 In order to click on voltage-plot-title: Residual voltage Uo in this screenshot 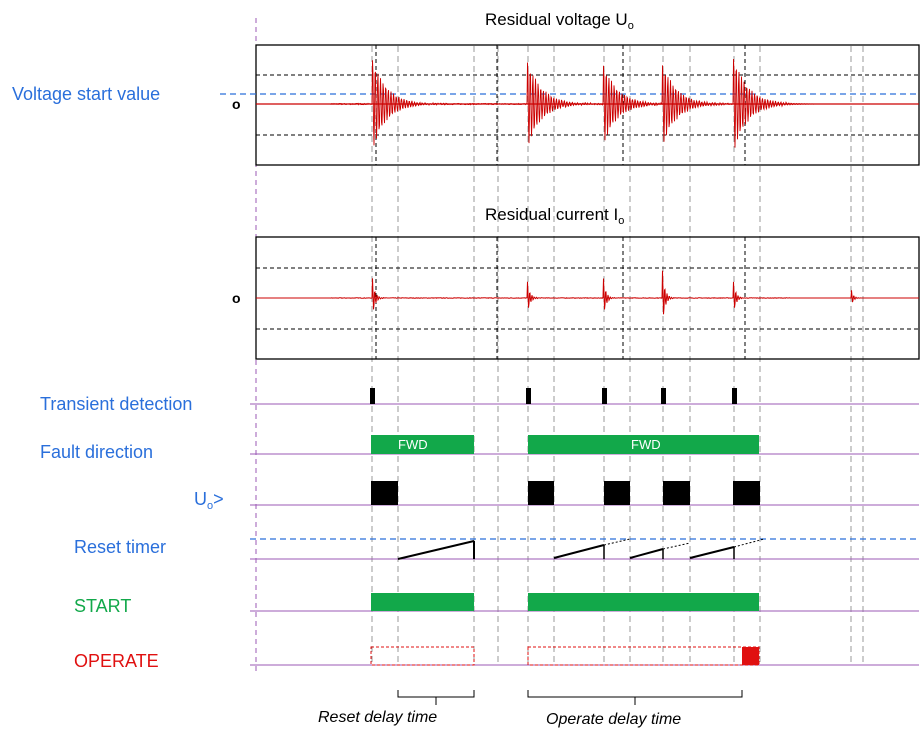, I will do `click(559, 21)`.